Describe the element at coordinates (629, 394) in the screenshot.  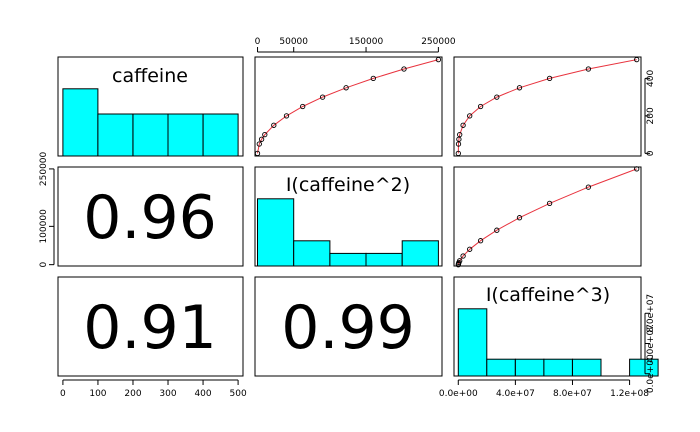
I see `x-axis-bottom-caffeine-cube-tick-label: 1.2e+08` at that location.